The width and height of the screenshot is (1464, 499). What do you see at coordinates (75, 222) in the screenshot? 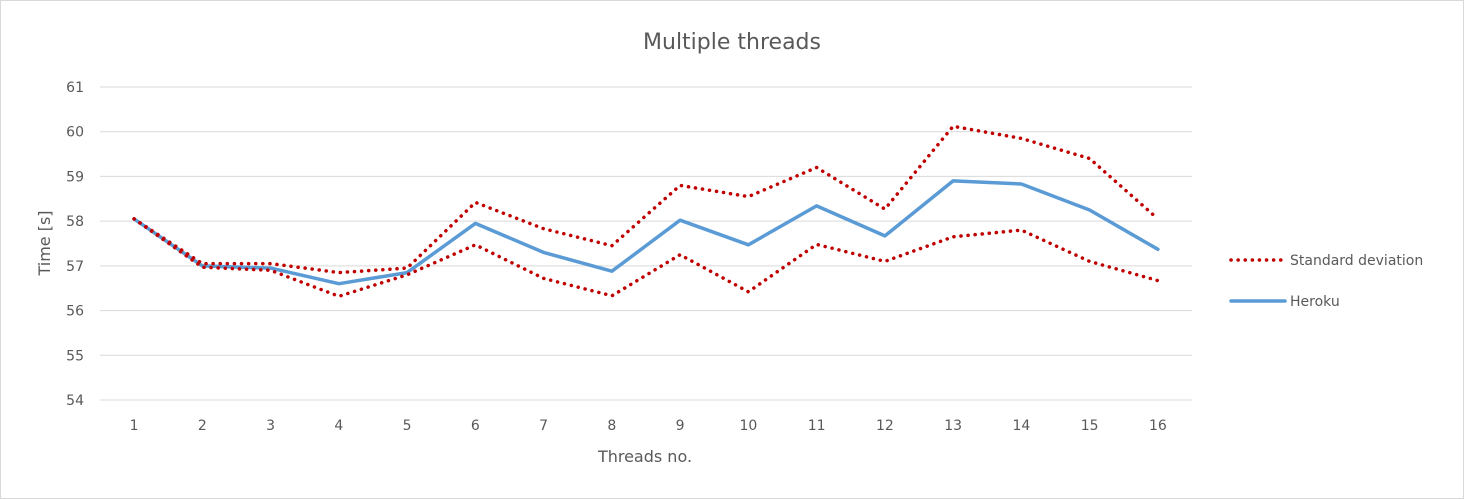
I see `y-tick-label: 58` at bounding box center [75, 222].